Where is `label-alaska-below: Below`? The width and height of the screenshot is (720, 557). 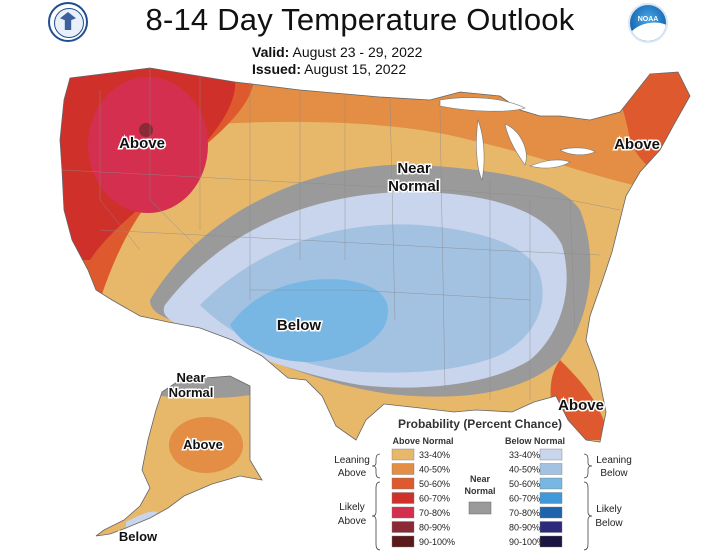
label-alaska-below: Below is located at coordinates (138, 536).